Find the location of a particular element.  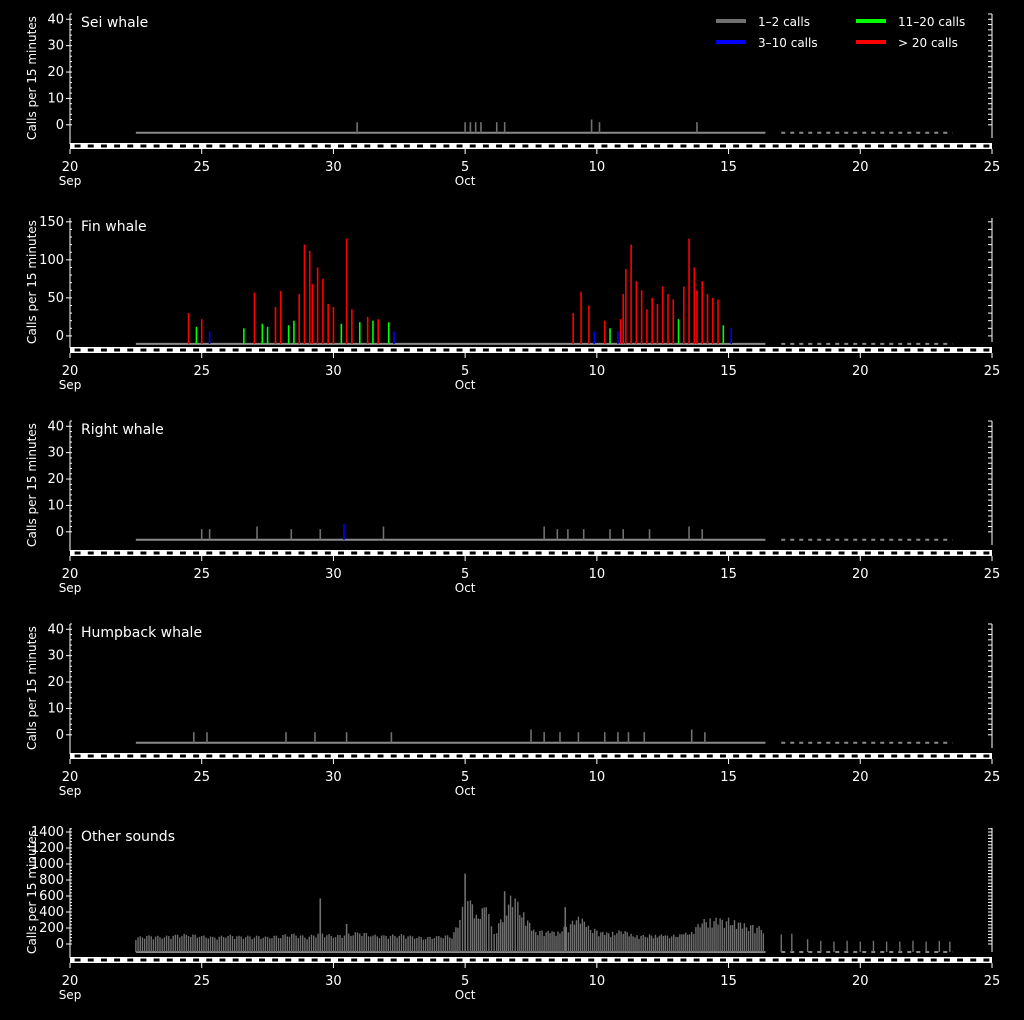

time-axis-band is located at coordinates (531, 146).